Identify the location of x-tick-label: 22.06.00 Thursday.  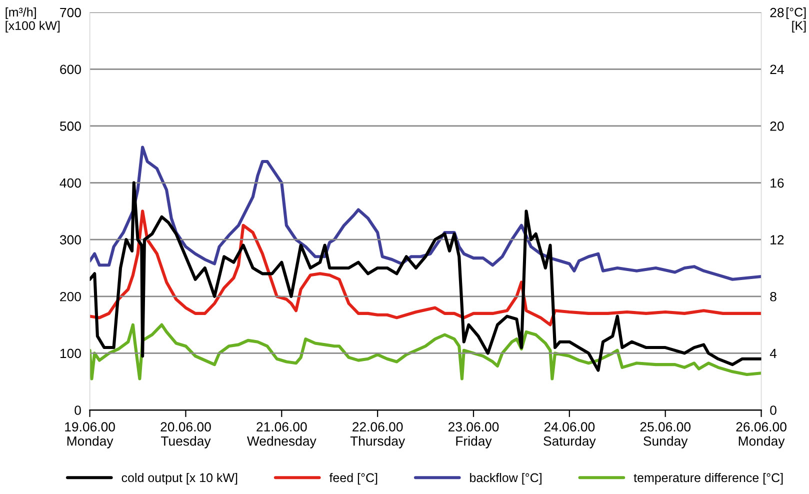
(378, 435).